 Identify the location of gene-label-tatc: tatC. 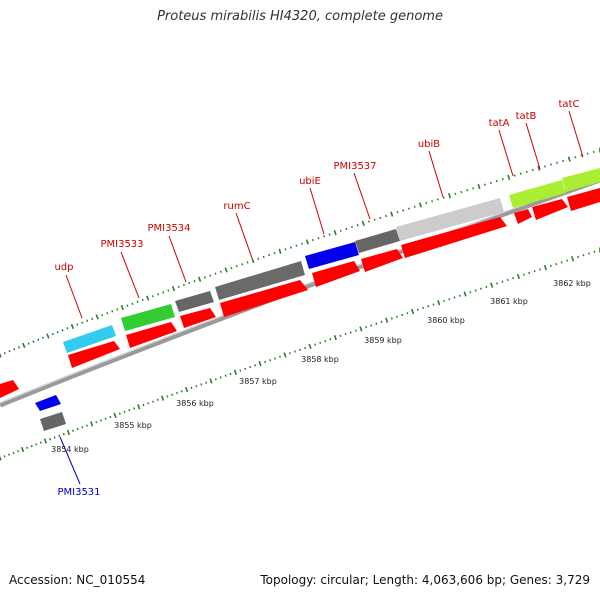
(569, 104).